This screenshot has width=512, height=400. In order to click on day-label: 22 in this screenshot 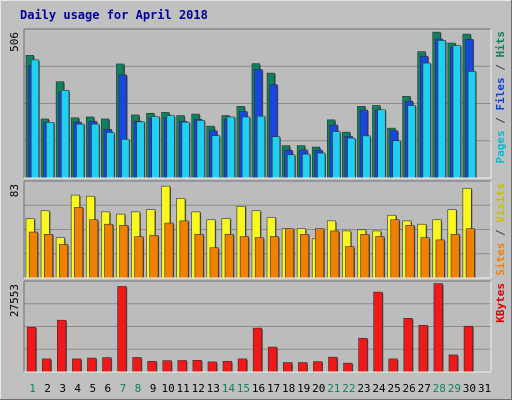, I will do `click(348, 388)`.